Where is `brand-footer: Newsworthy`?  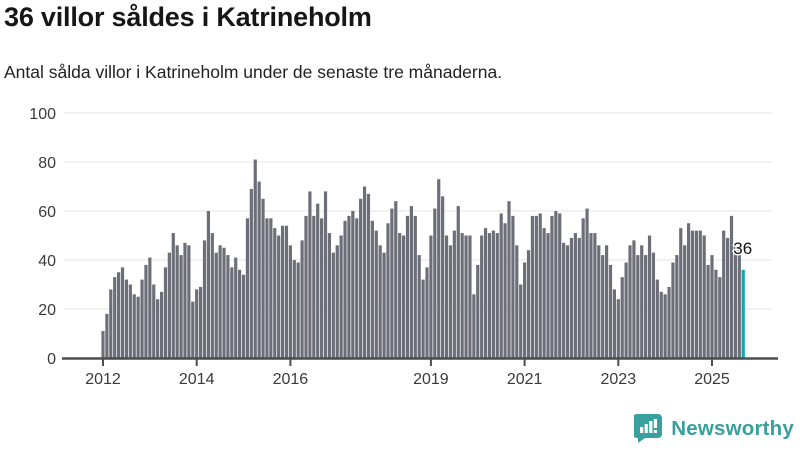
brand-footer: Newsworthy is located at coordinates (714, 428).